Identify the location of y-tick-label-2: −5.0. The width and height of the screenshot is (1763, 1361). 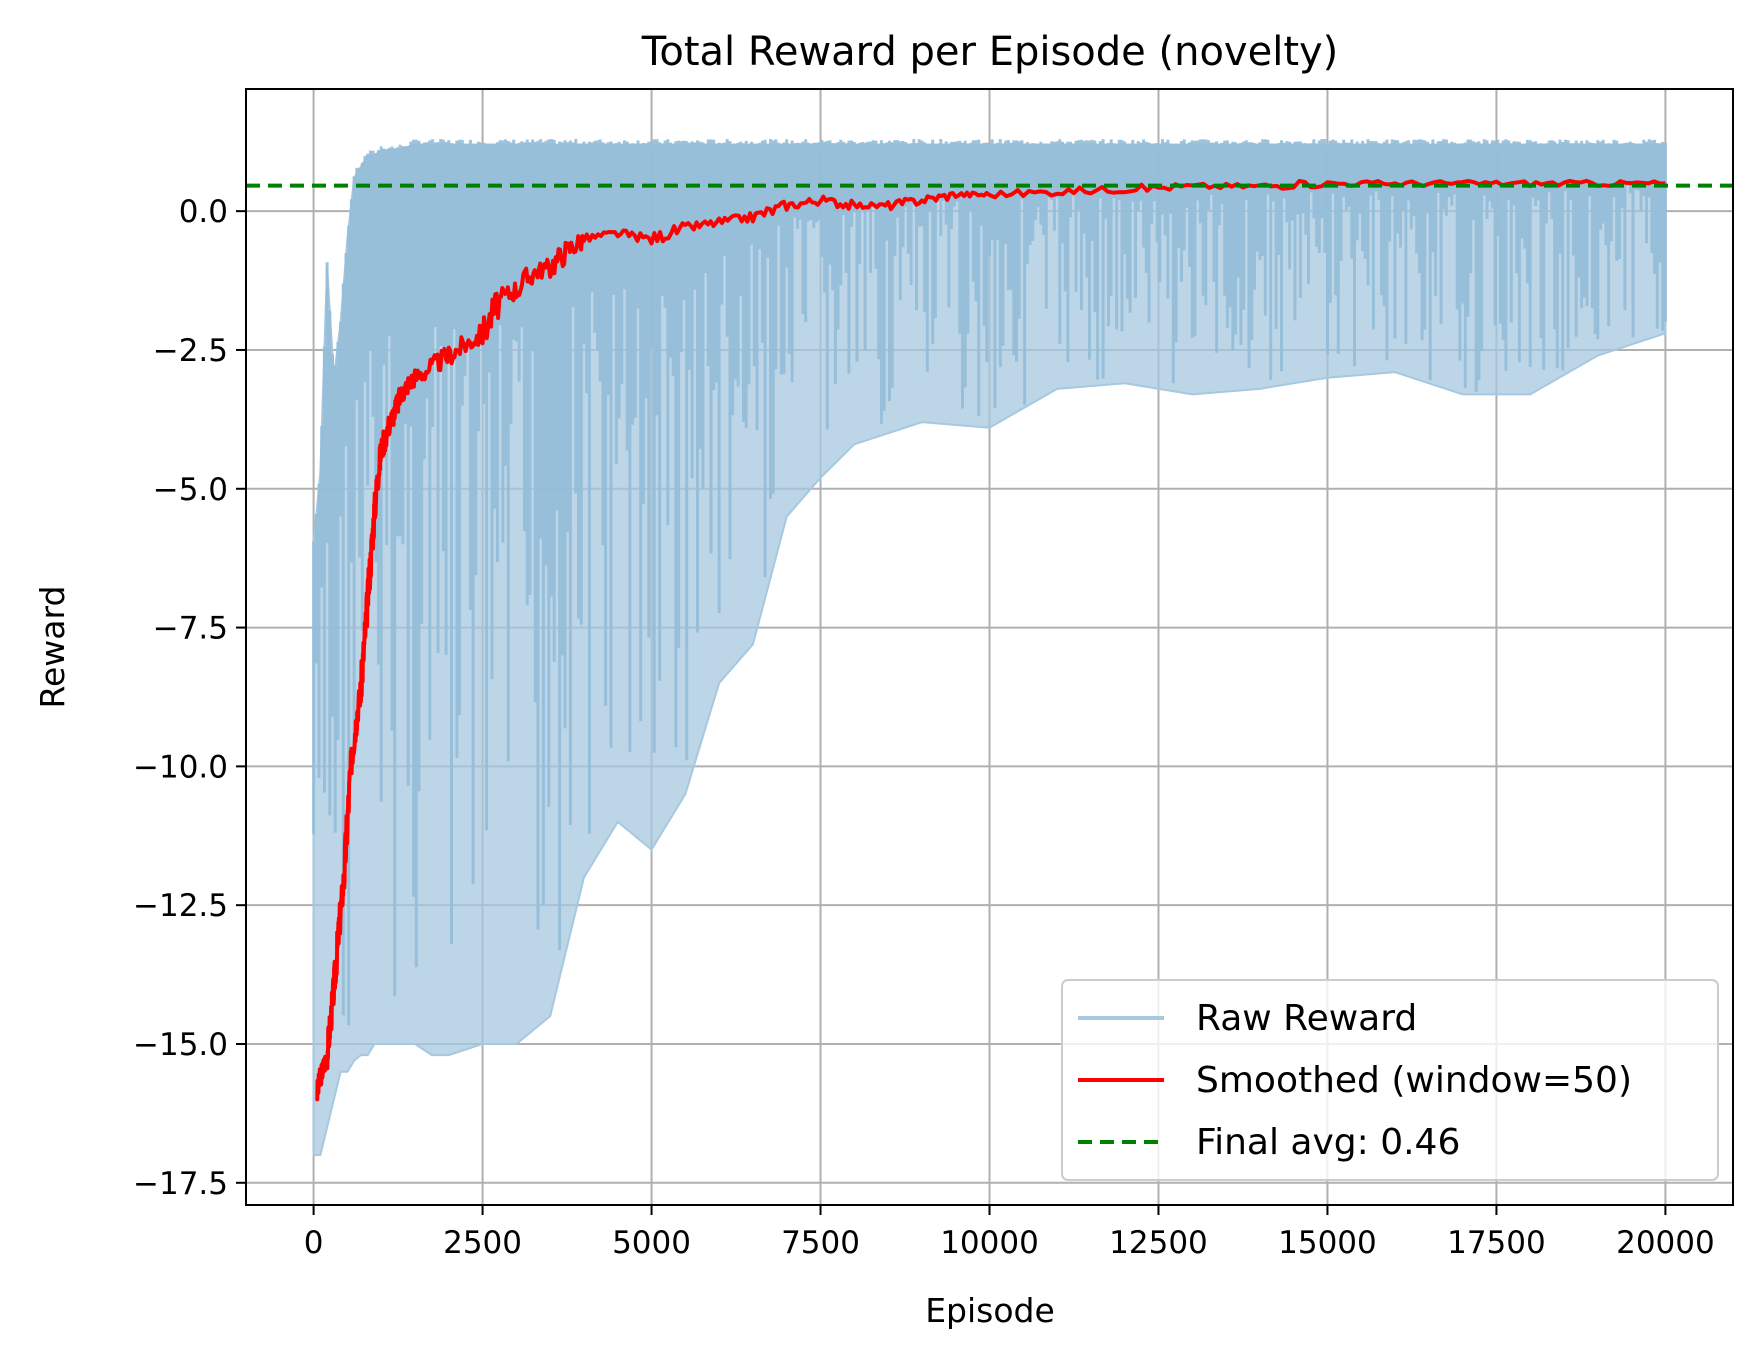
(190, 490).